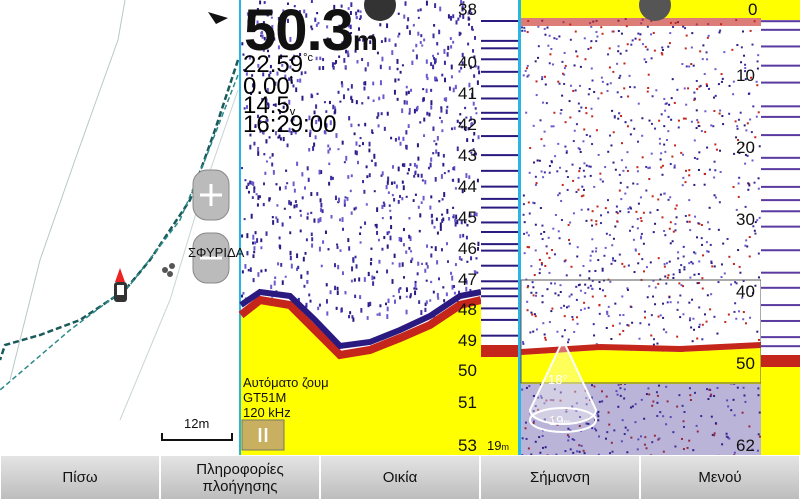 The width and height of the screenshot is (800, 500). Describe the element at coordinates (400, 477) in the screenshot. I see `nav-button: Οικία` at that location.